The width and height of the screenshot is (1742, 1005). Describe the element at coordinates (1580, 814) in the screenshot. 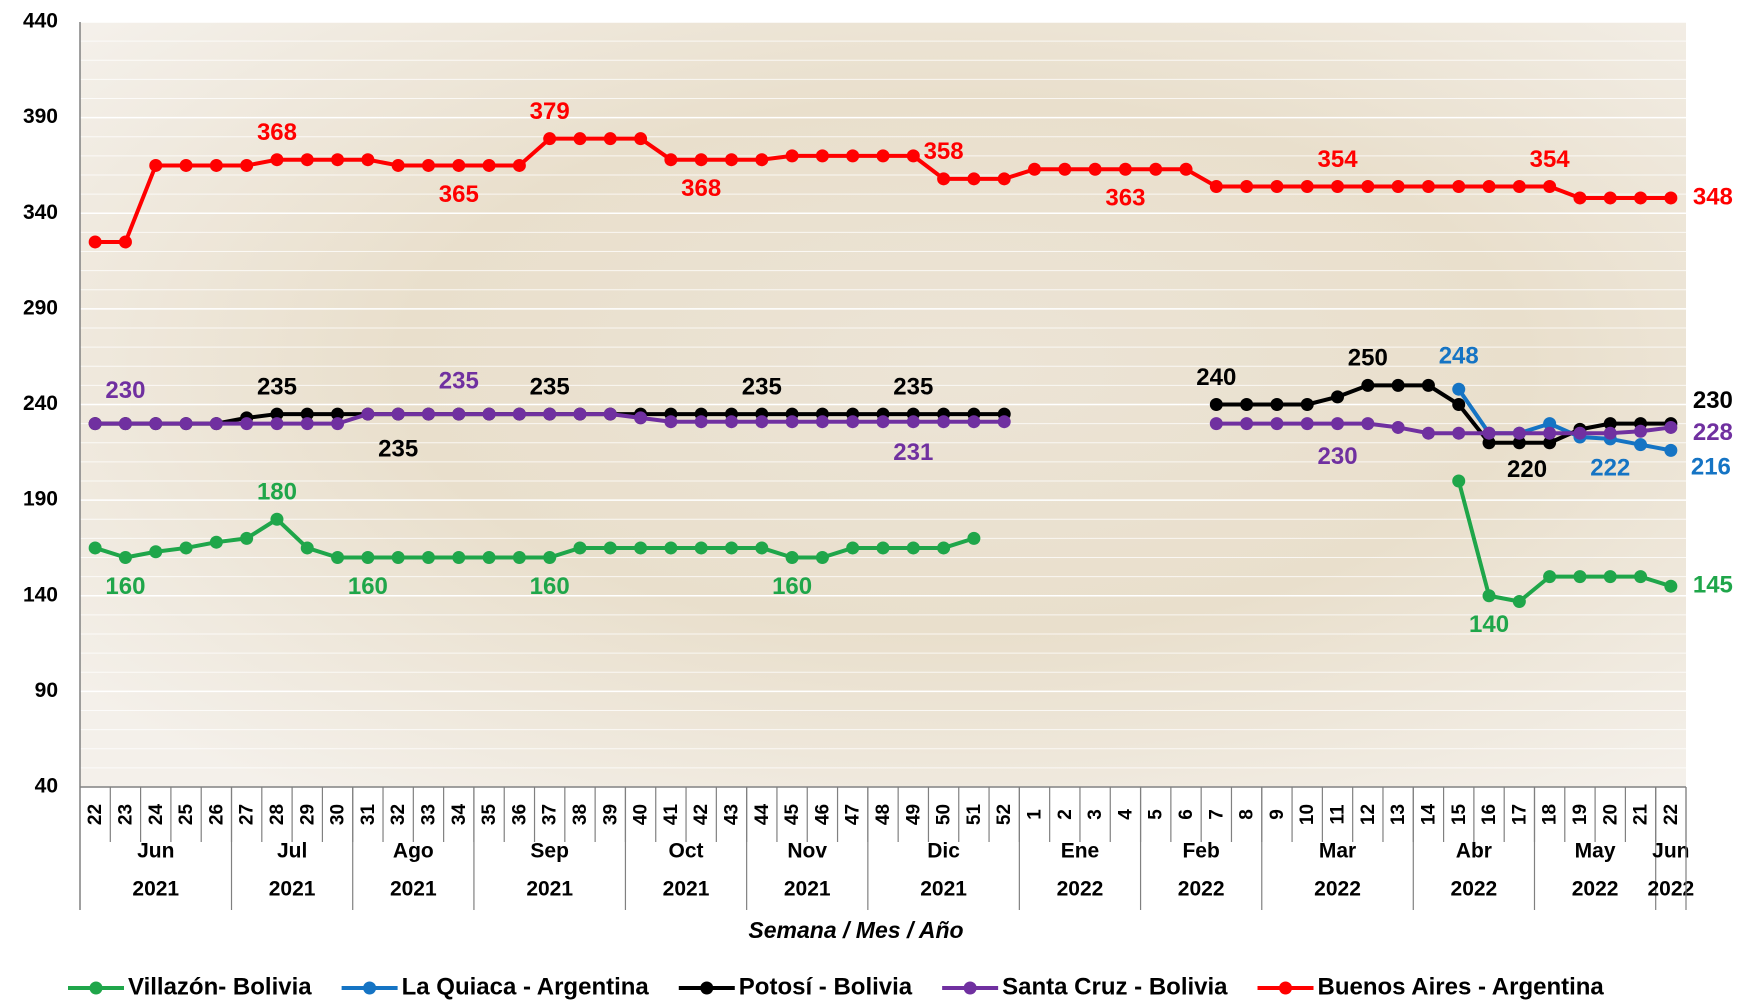

I see `x-tick-label: 19` at that location.